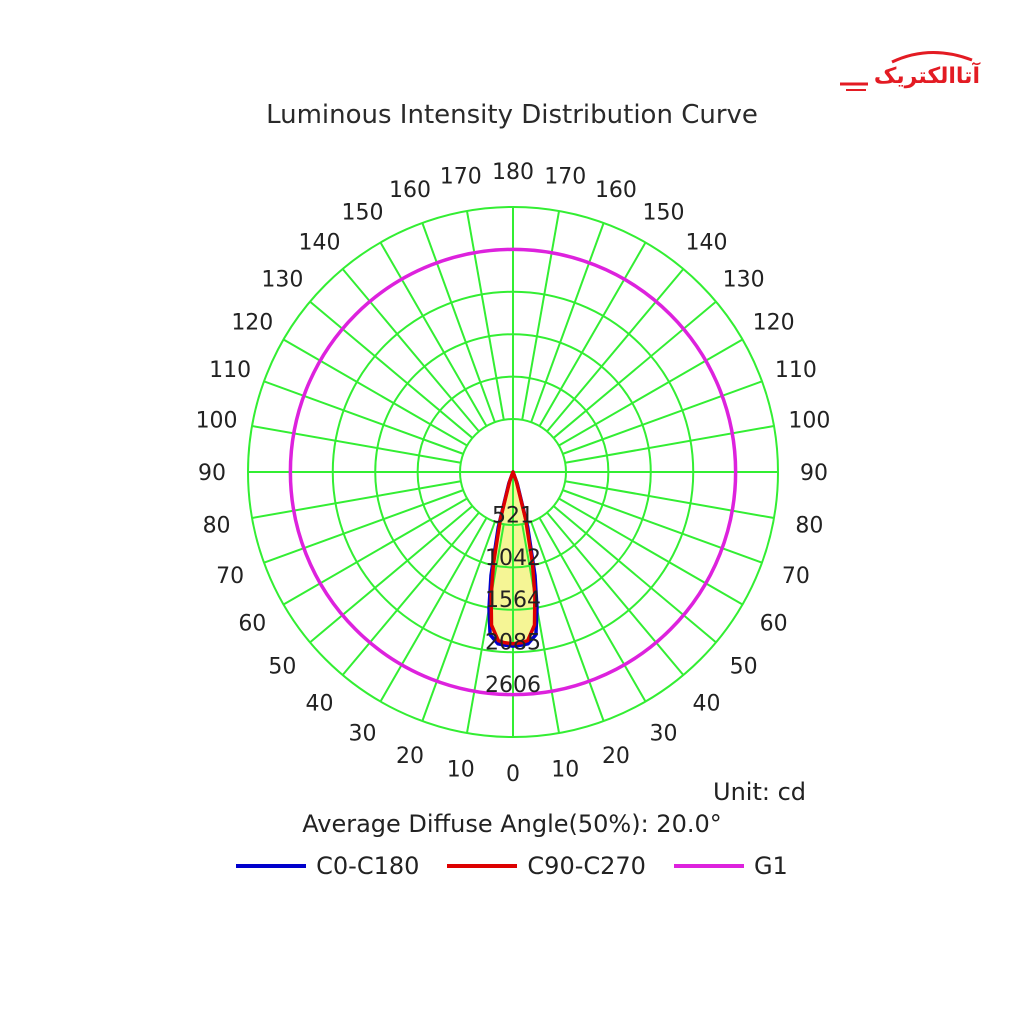 The width and height of the screenshot is (1024, 1024). Describe the element at coordinates (796, 576) in the screenshot. I see `angle-label-right-70: 70` at that location.